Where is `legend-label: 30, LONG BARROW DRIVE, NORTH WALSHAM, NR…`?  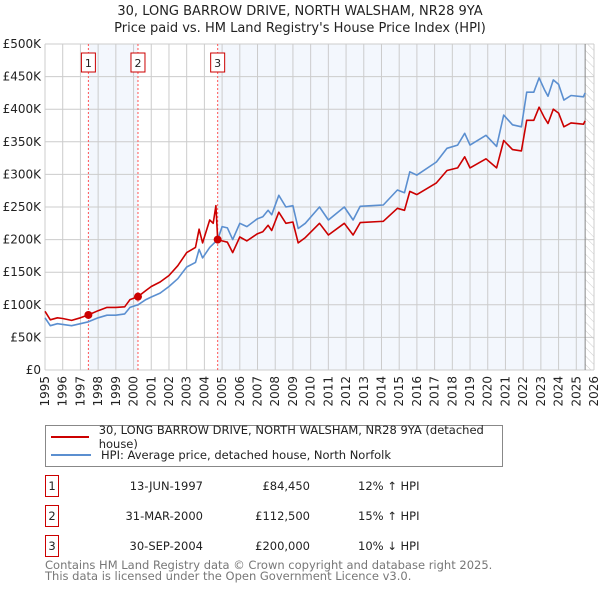 legend-label: 30, LONG BARROW DRIVE, NORTH WALSHAM, NR… is located at coordinates (291, 437).